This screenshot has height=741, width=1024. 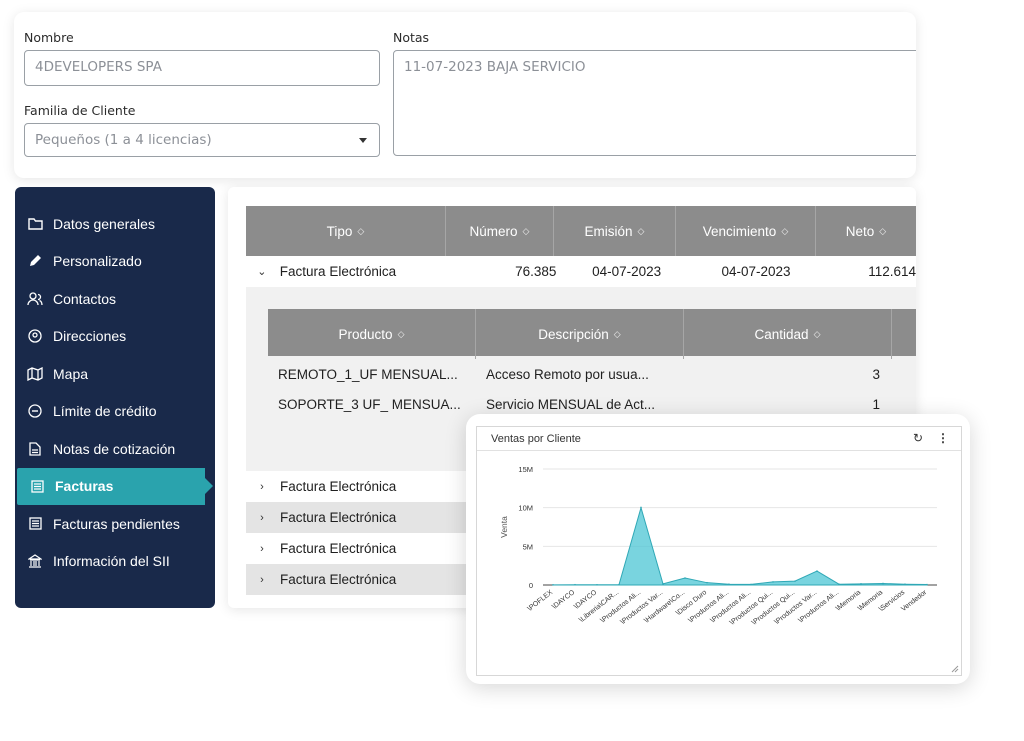 What do you see at coordinates (541, 601) in the screenshot?
I see `x-tick-label: \POFLEX` at bounding box center [541, 601].